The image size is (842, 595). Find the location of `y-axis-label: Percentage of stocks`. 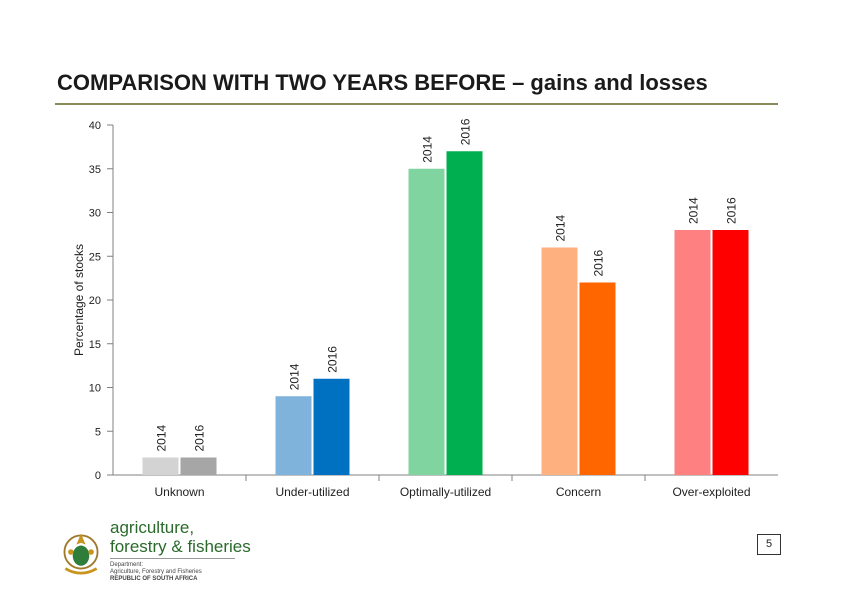

y-axis-label: Percentage of stocks is located at coordinates (79, 300).